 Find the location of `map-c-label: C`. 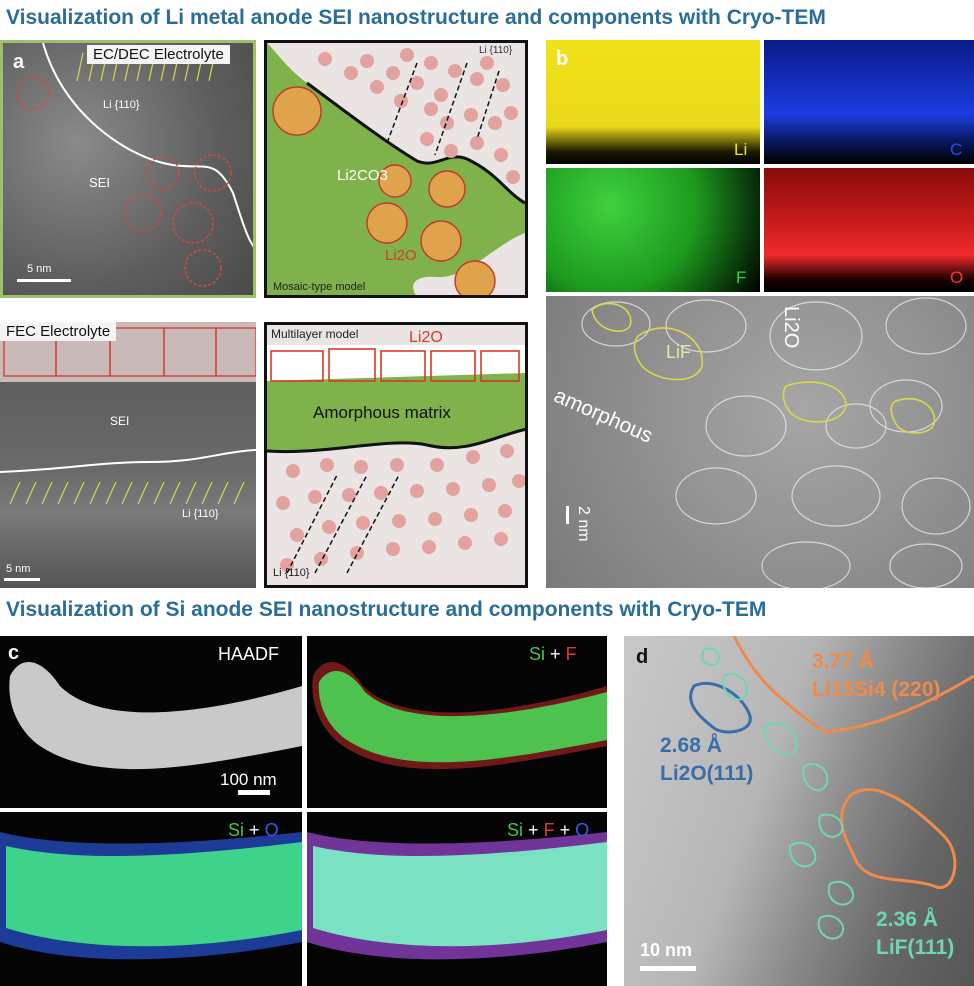

map-c-label: C is located at coordinates (956, 149).